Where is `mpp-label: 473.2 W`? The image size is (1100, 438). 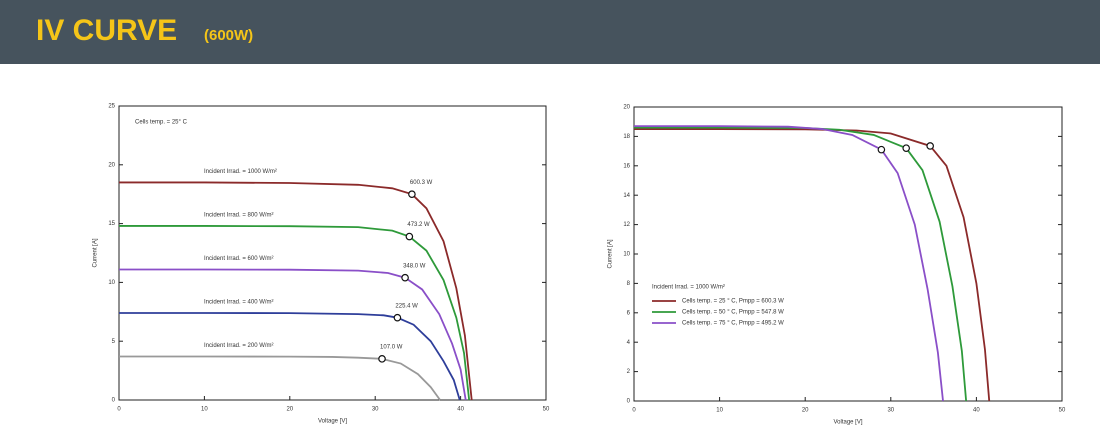
mpp-label: 473.2 W is located at coordinates (418, 225).